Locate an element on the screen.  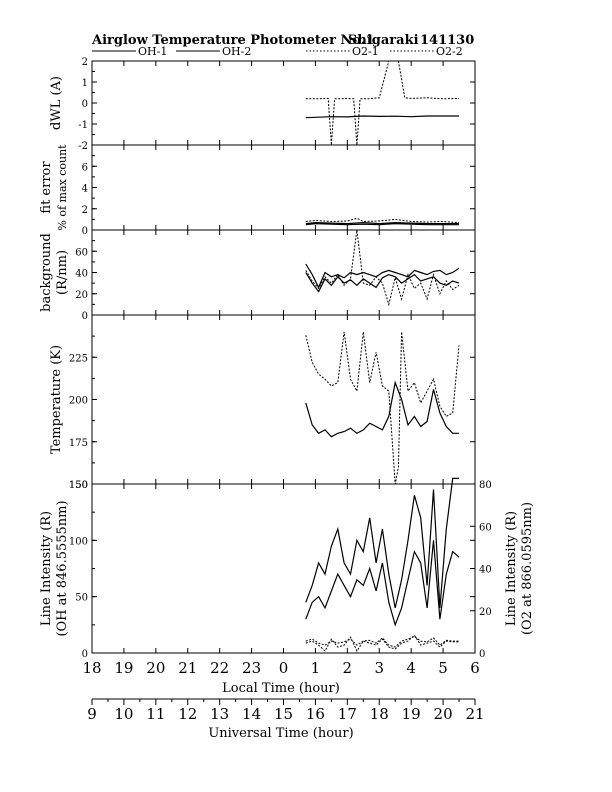
panel-dwl: -2 -1 0 1 2 dWL (A) is located at coordinates (262, 104).